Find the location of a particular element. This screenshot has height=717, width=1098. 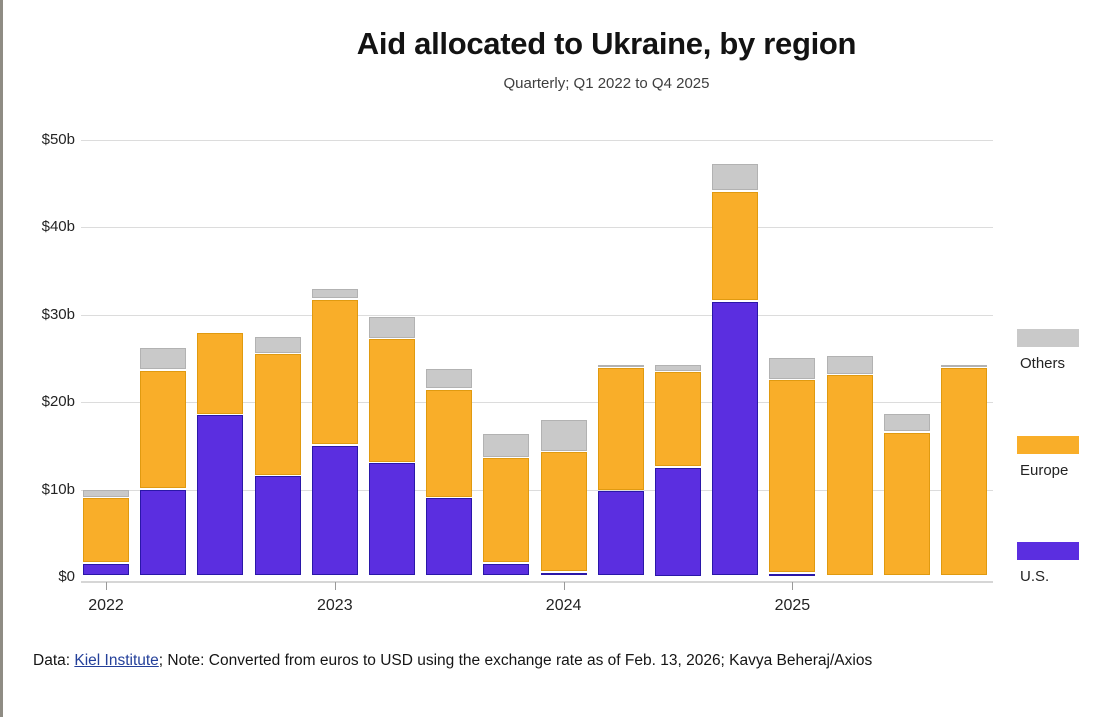

bar-segment-us-q3-2022 is located at coordinates (220, 495).